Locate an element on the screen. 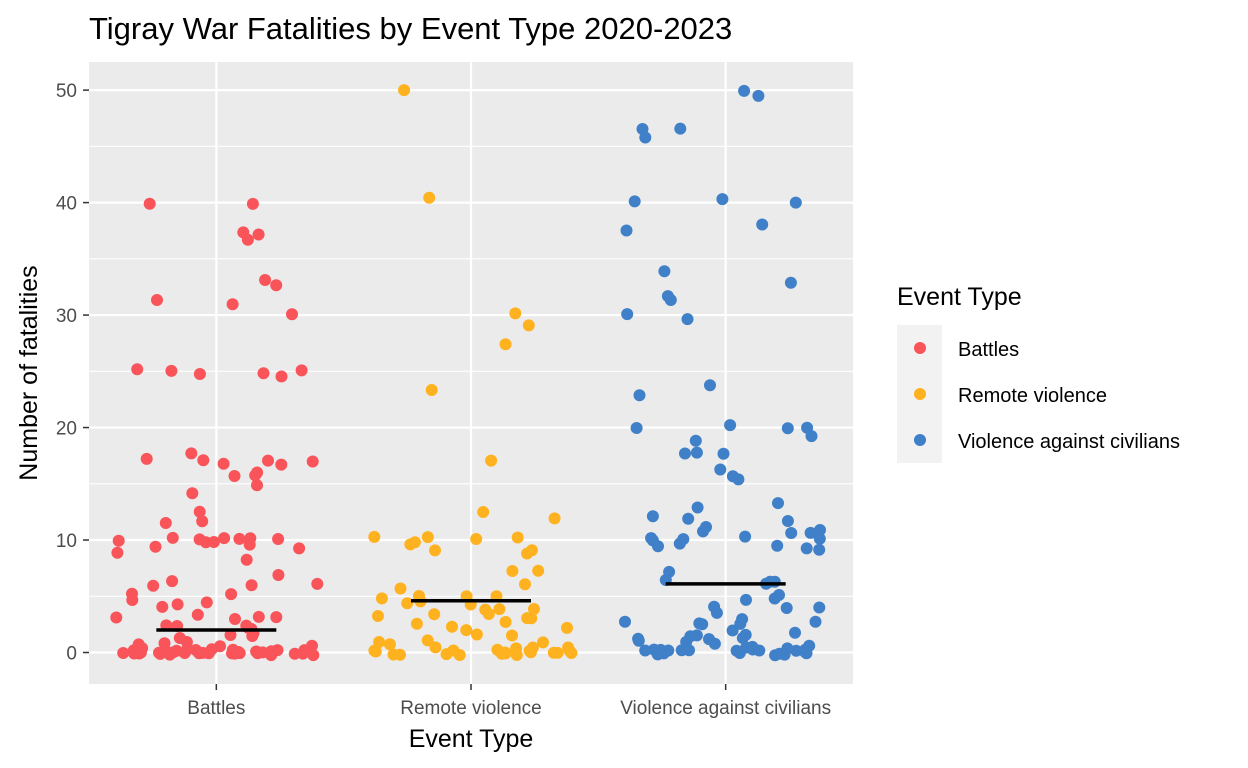 The height and width of the screenshot is (768, 1248). y-axis-title: Number of fatalities is located at coordinates (29, 372).